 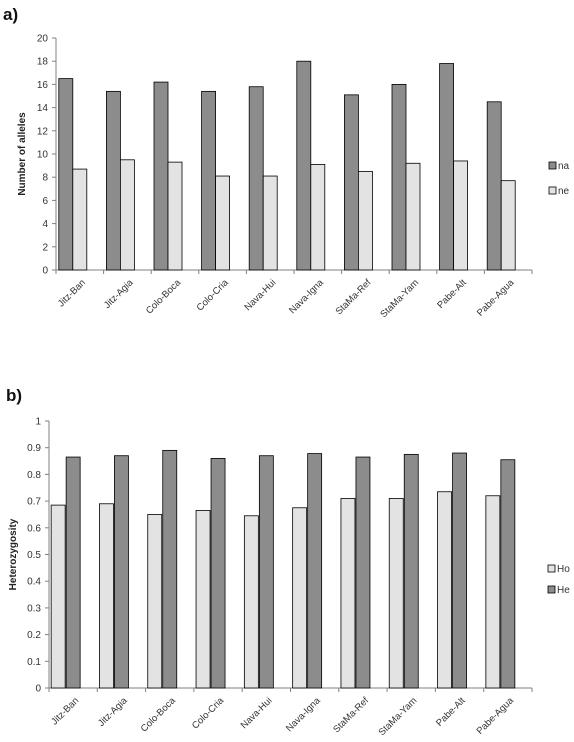 What do you see at coordinates (304, 165) in the screenshot?
I see `bar-na-Nava-Igna` at bounding box center [304, 165].